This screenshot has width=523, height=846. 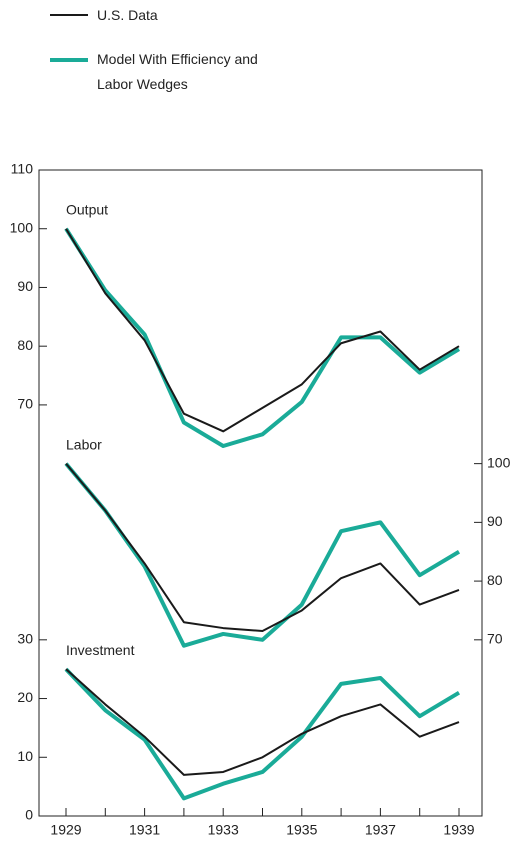 I want to click on x-tick-label: 1939, so click(x=458, y=830).